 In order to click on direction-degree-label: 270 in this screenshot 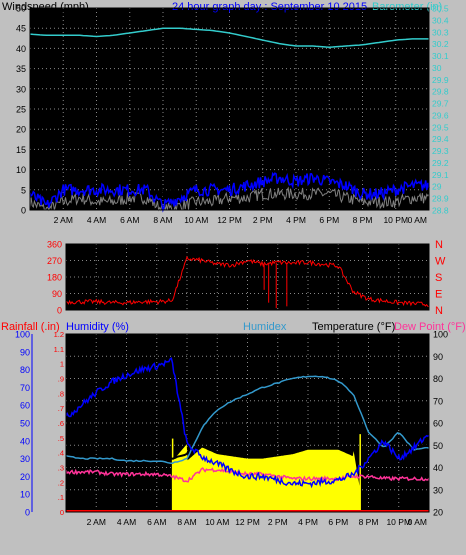, I will do `click(54, 261)`.